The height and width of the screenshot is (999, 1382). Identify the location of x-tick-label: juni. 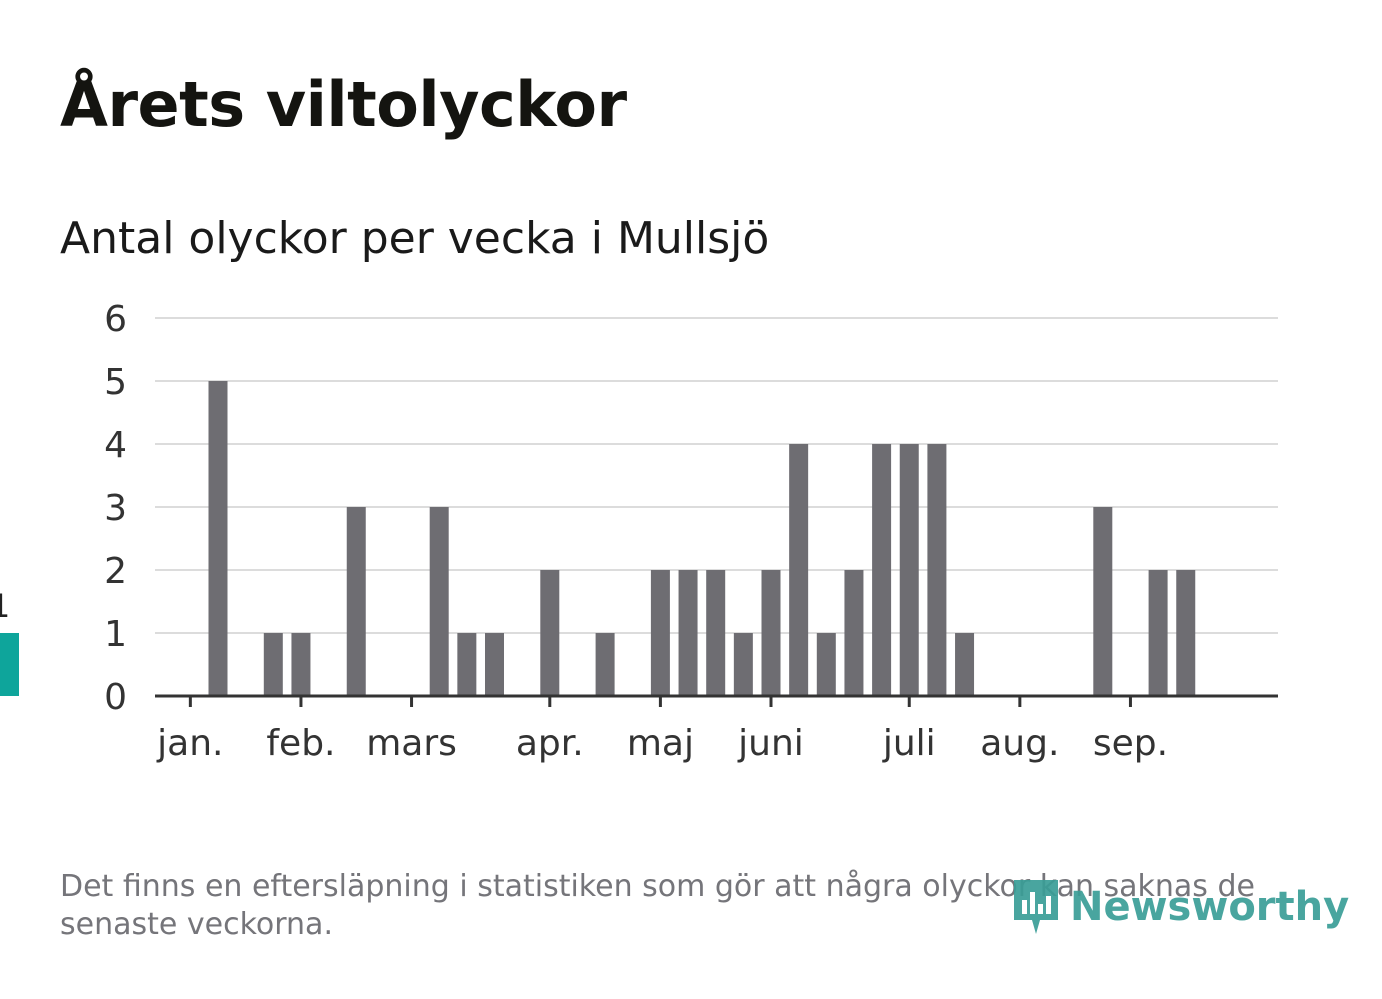
(770, 743).